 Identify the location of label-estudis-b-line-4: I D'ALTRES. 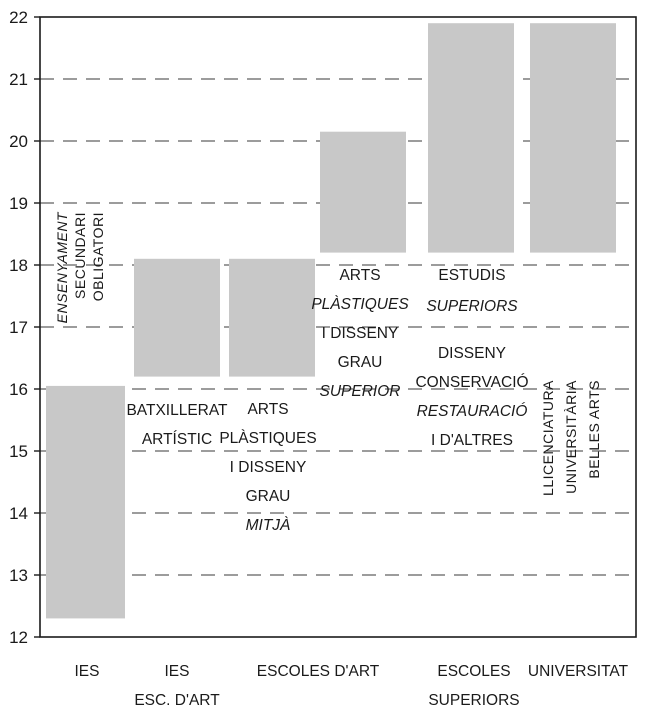
(472, 440).